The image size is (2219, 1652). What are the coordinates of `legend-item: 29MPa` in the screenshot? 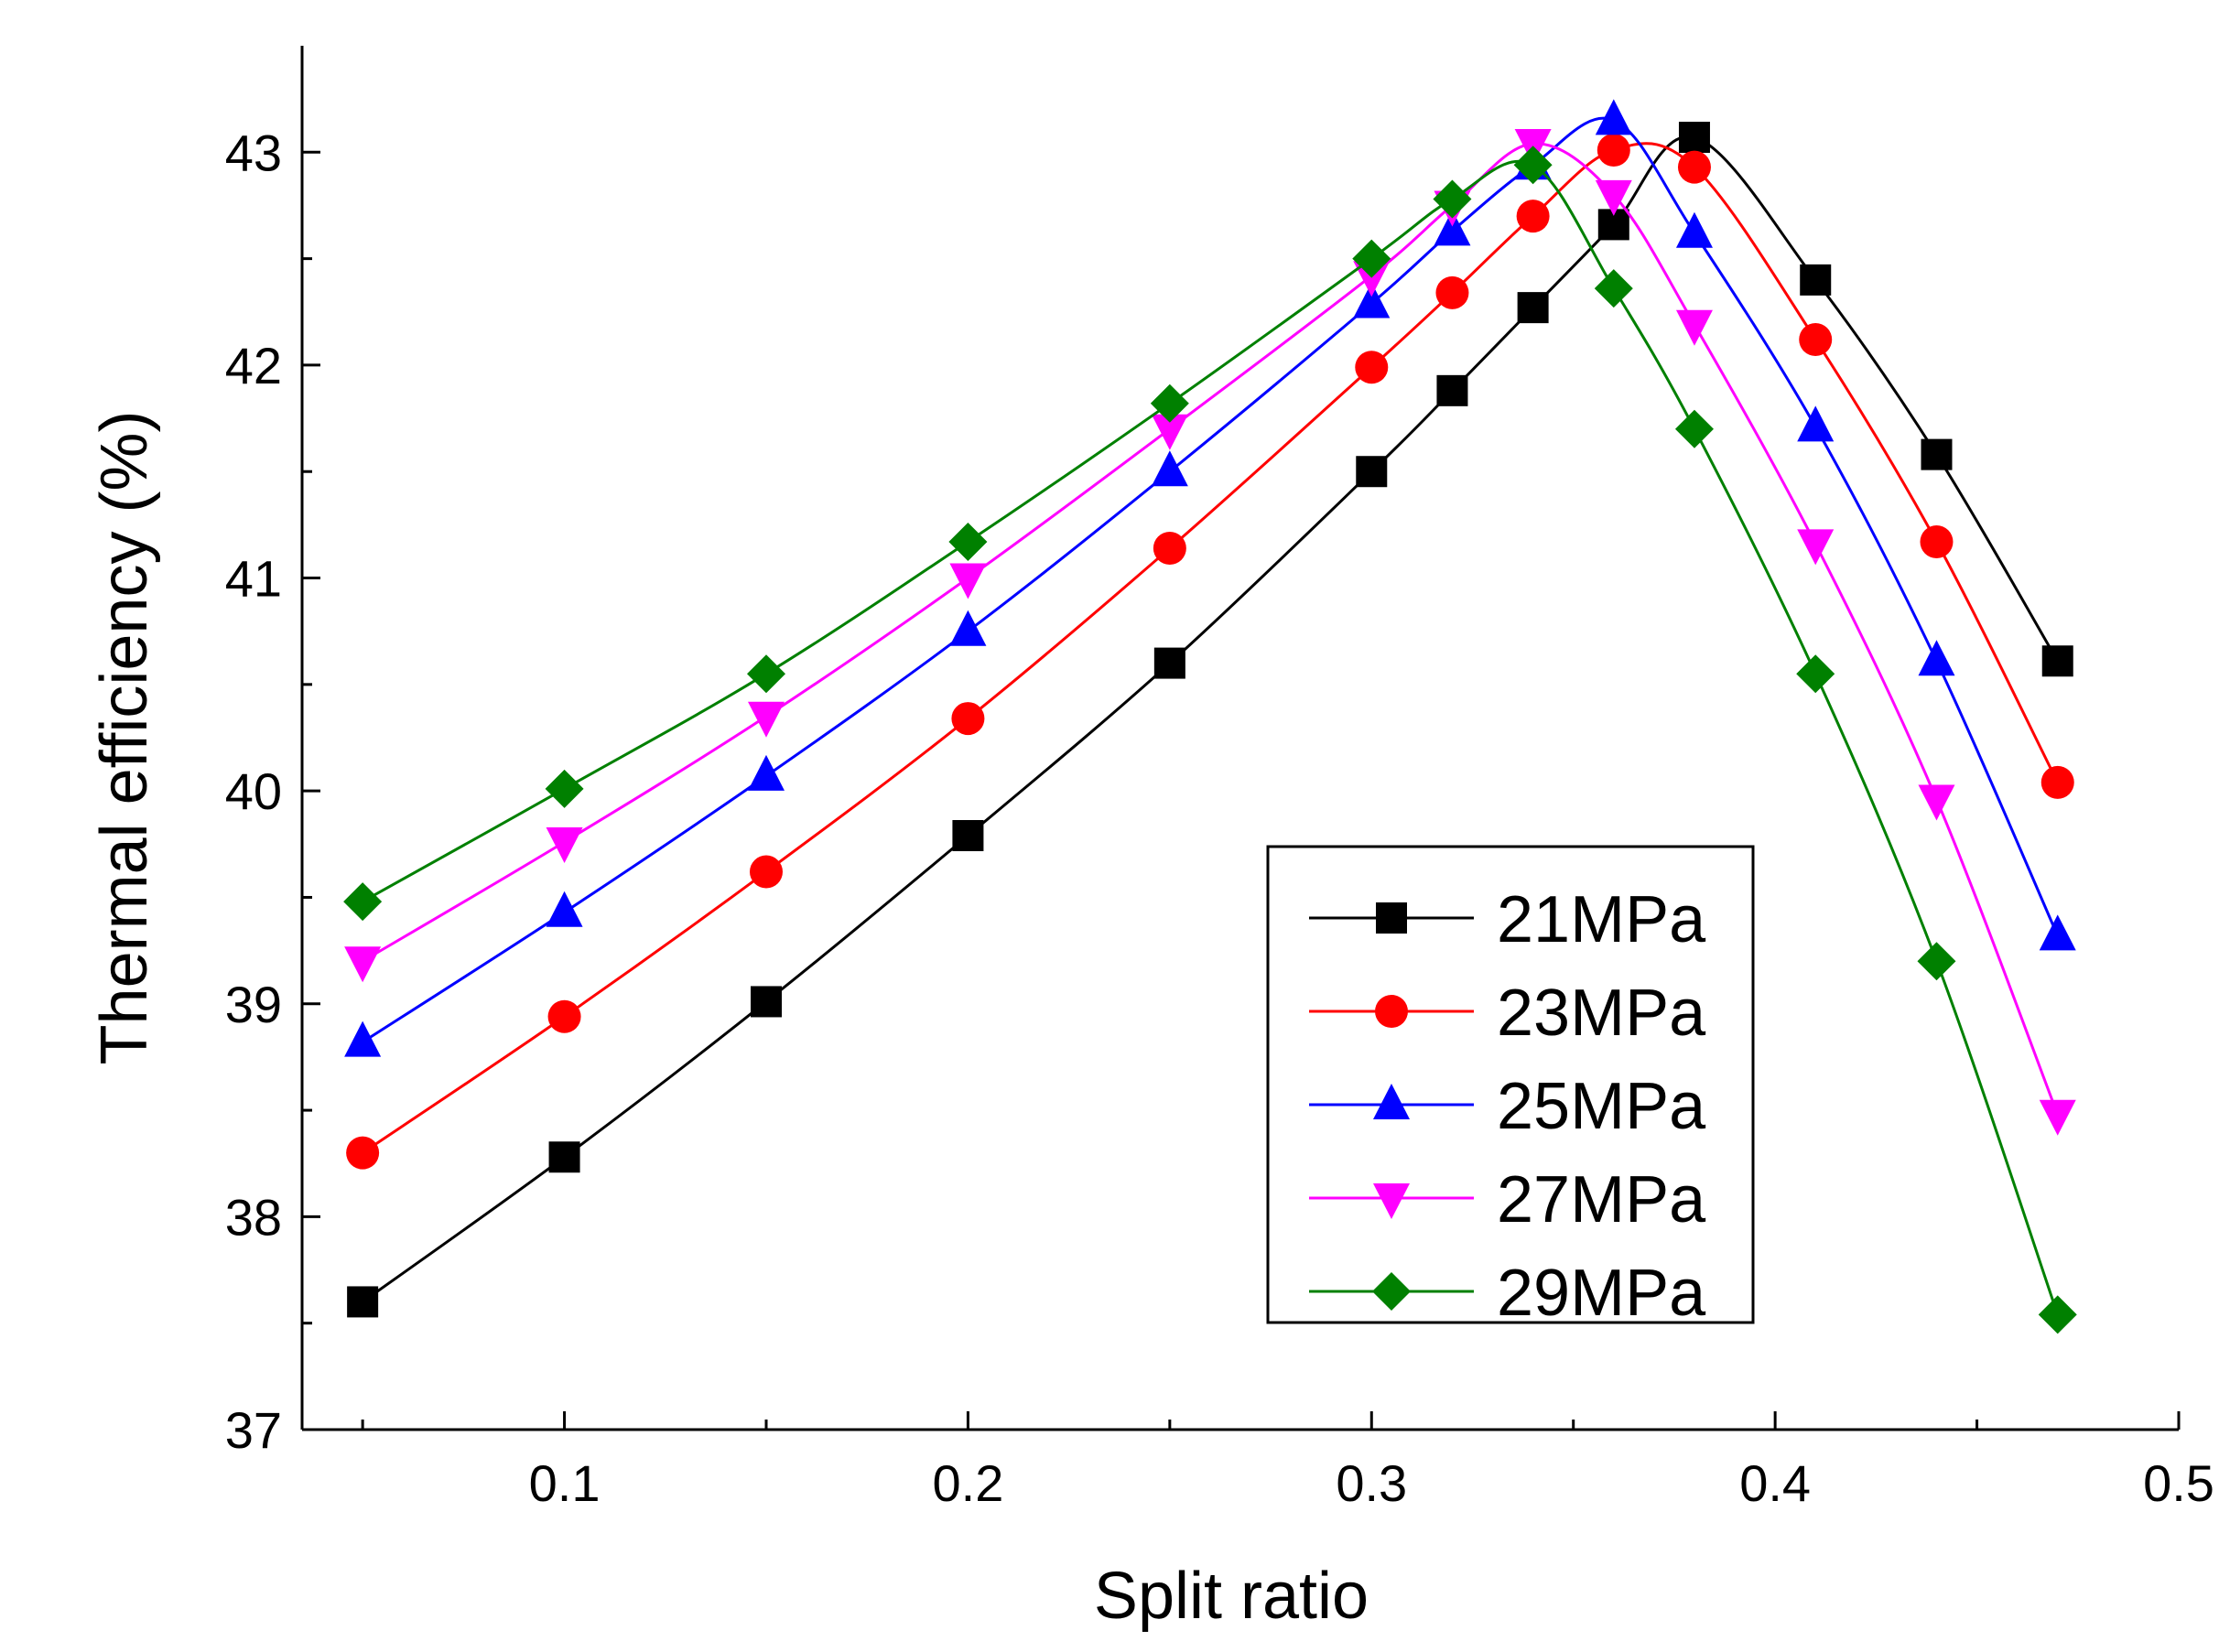 It's located at (1507, 1293).